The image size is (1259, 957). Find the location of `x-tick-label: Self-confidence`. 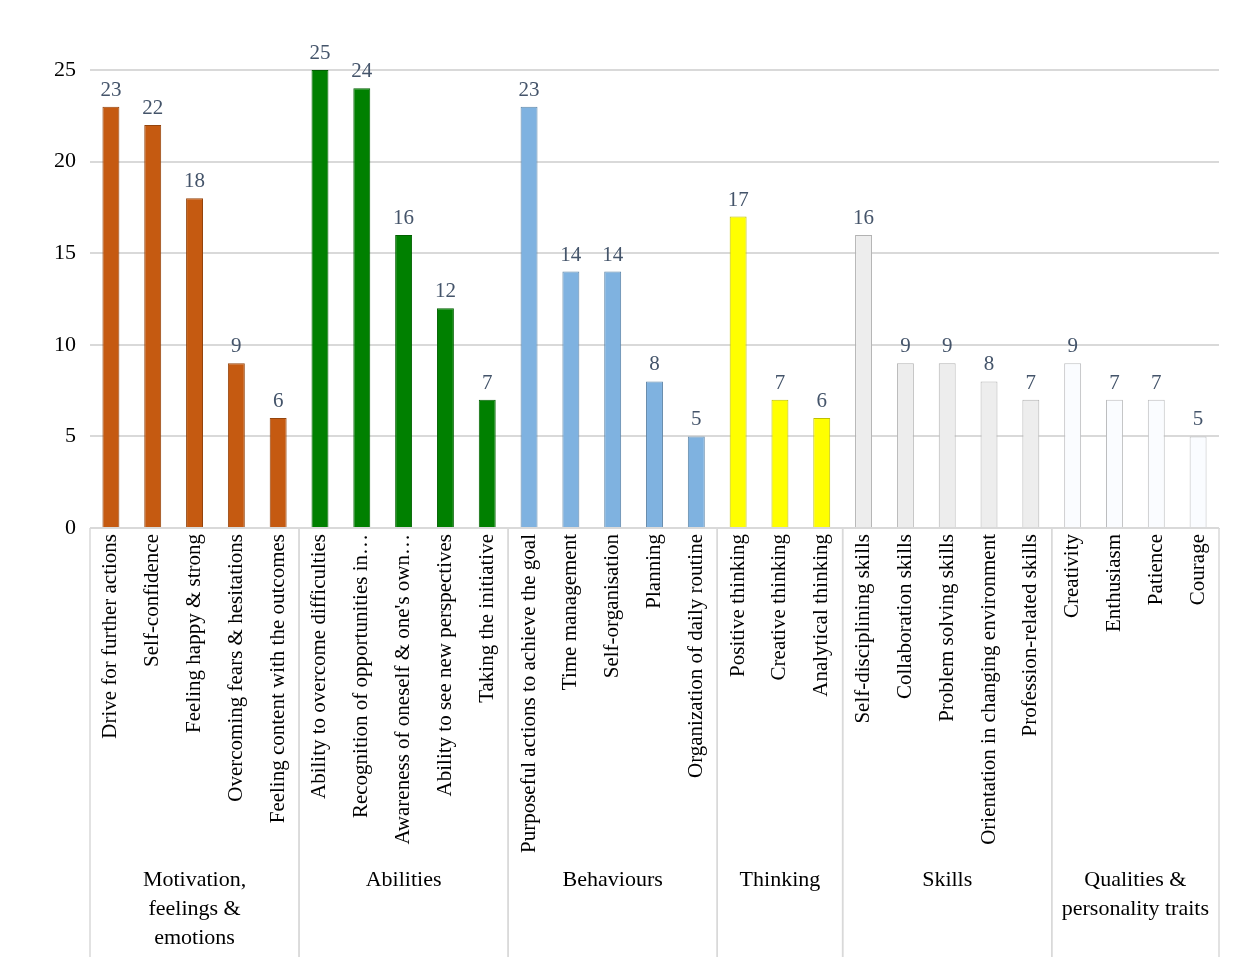

x-tick-label: Self-confidence is located at coordinates (151, 600).